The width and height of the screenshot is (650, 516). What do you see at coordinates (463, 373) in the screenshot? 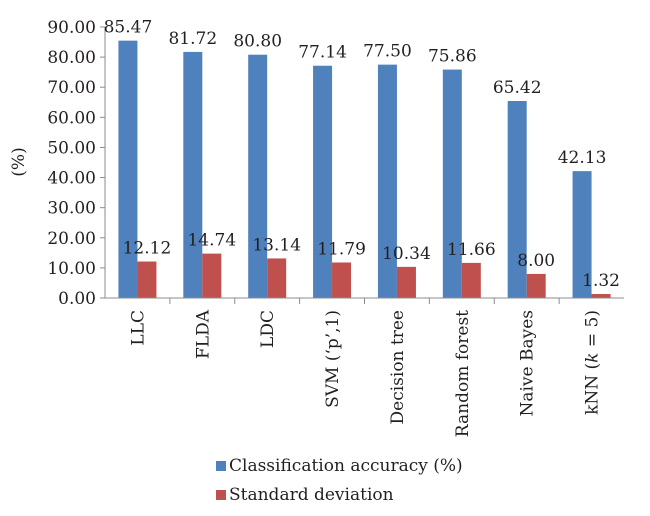
I see `category-label: Random forest` at bounding box center [463, 373].